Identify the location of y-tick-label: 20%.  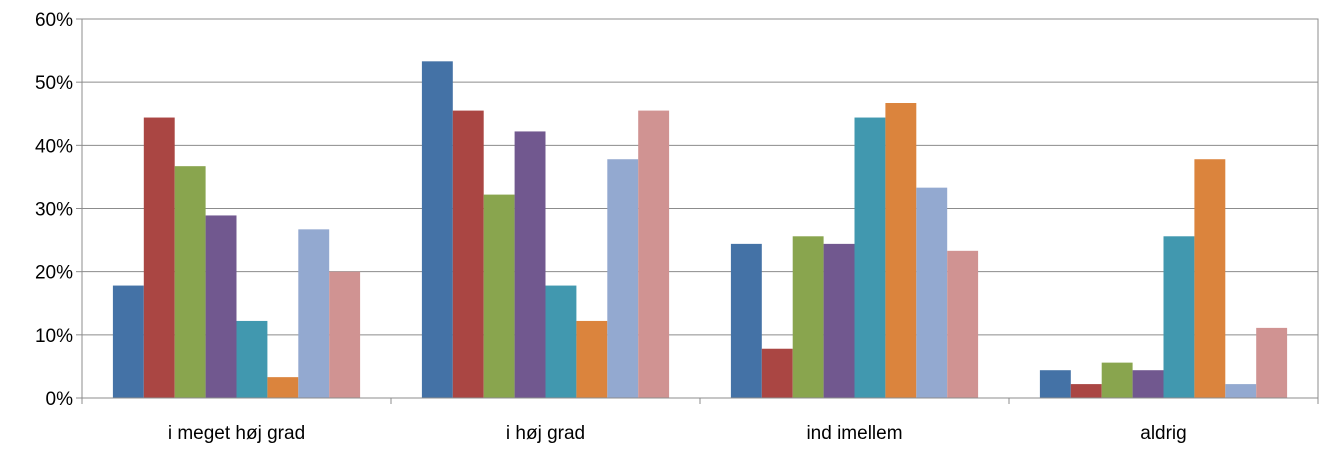
(54, 273).